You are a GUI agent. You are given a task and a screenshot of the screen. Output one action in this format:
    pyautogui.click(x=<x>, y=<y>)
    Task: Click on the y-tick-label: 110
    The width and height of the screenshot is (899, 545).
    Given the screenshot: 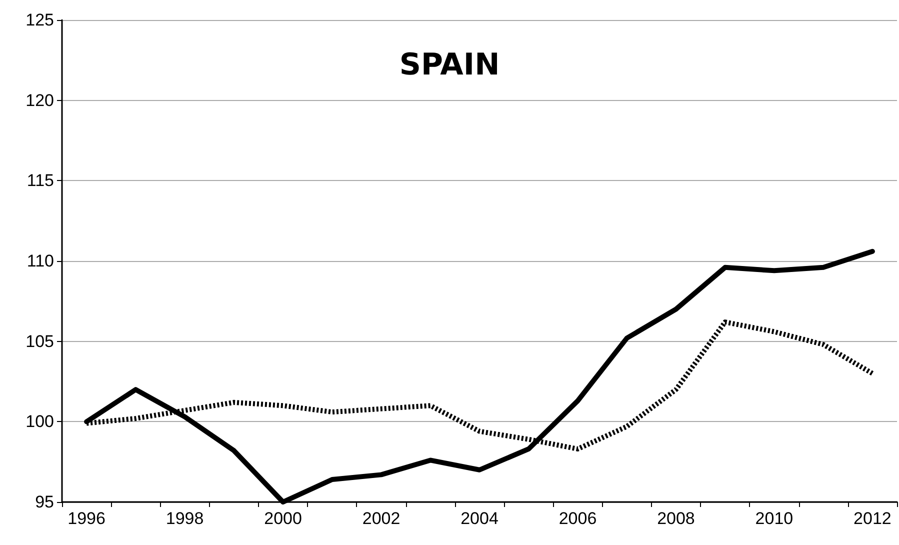 What is the action you would take?
    pyautogui.click(x=40, y=261)
    